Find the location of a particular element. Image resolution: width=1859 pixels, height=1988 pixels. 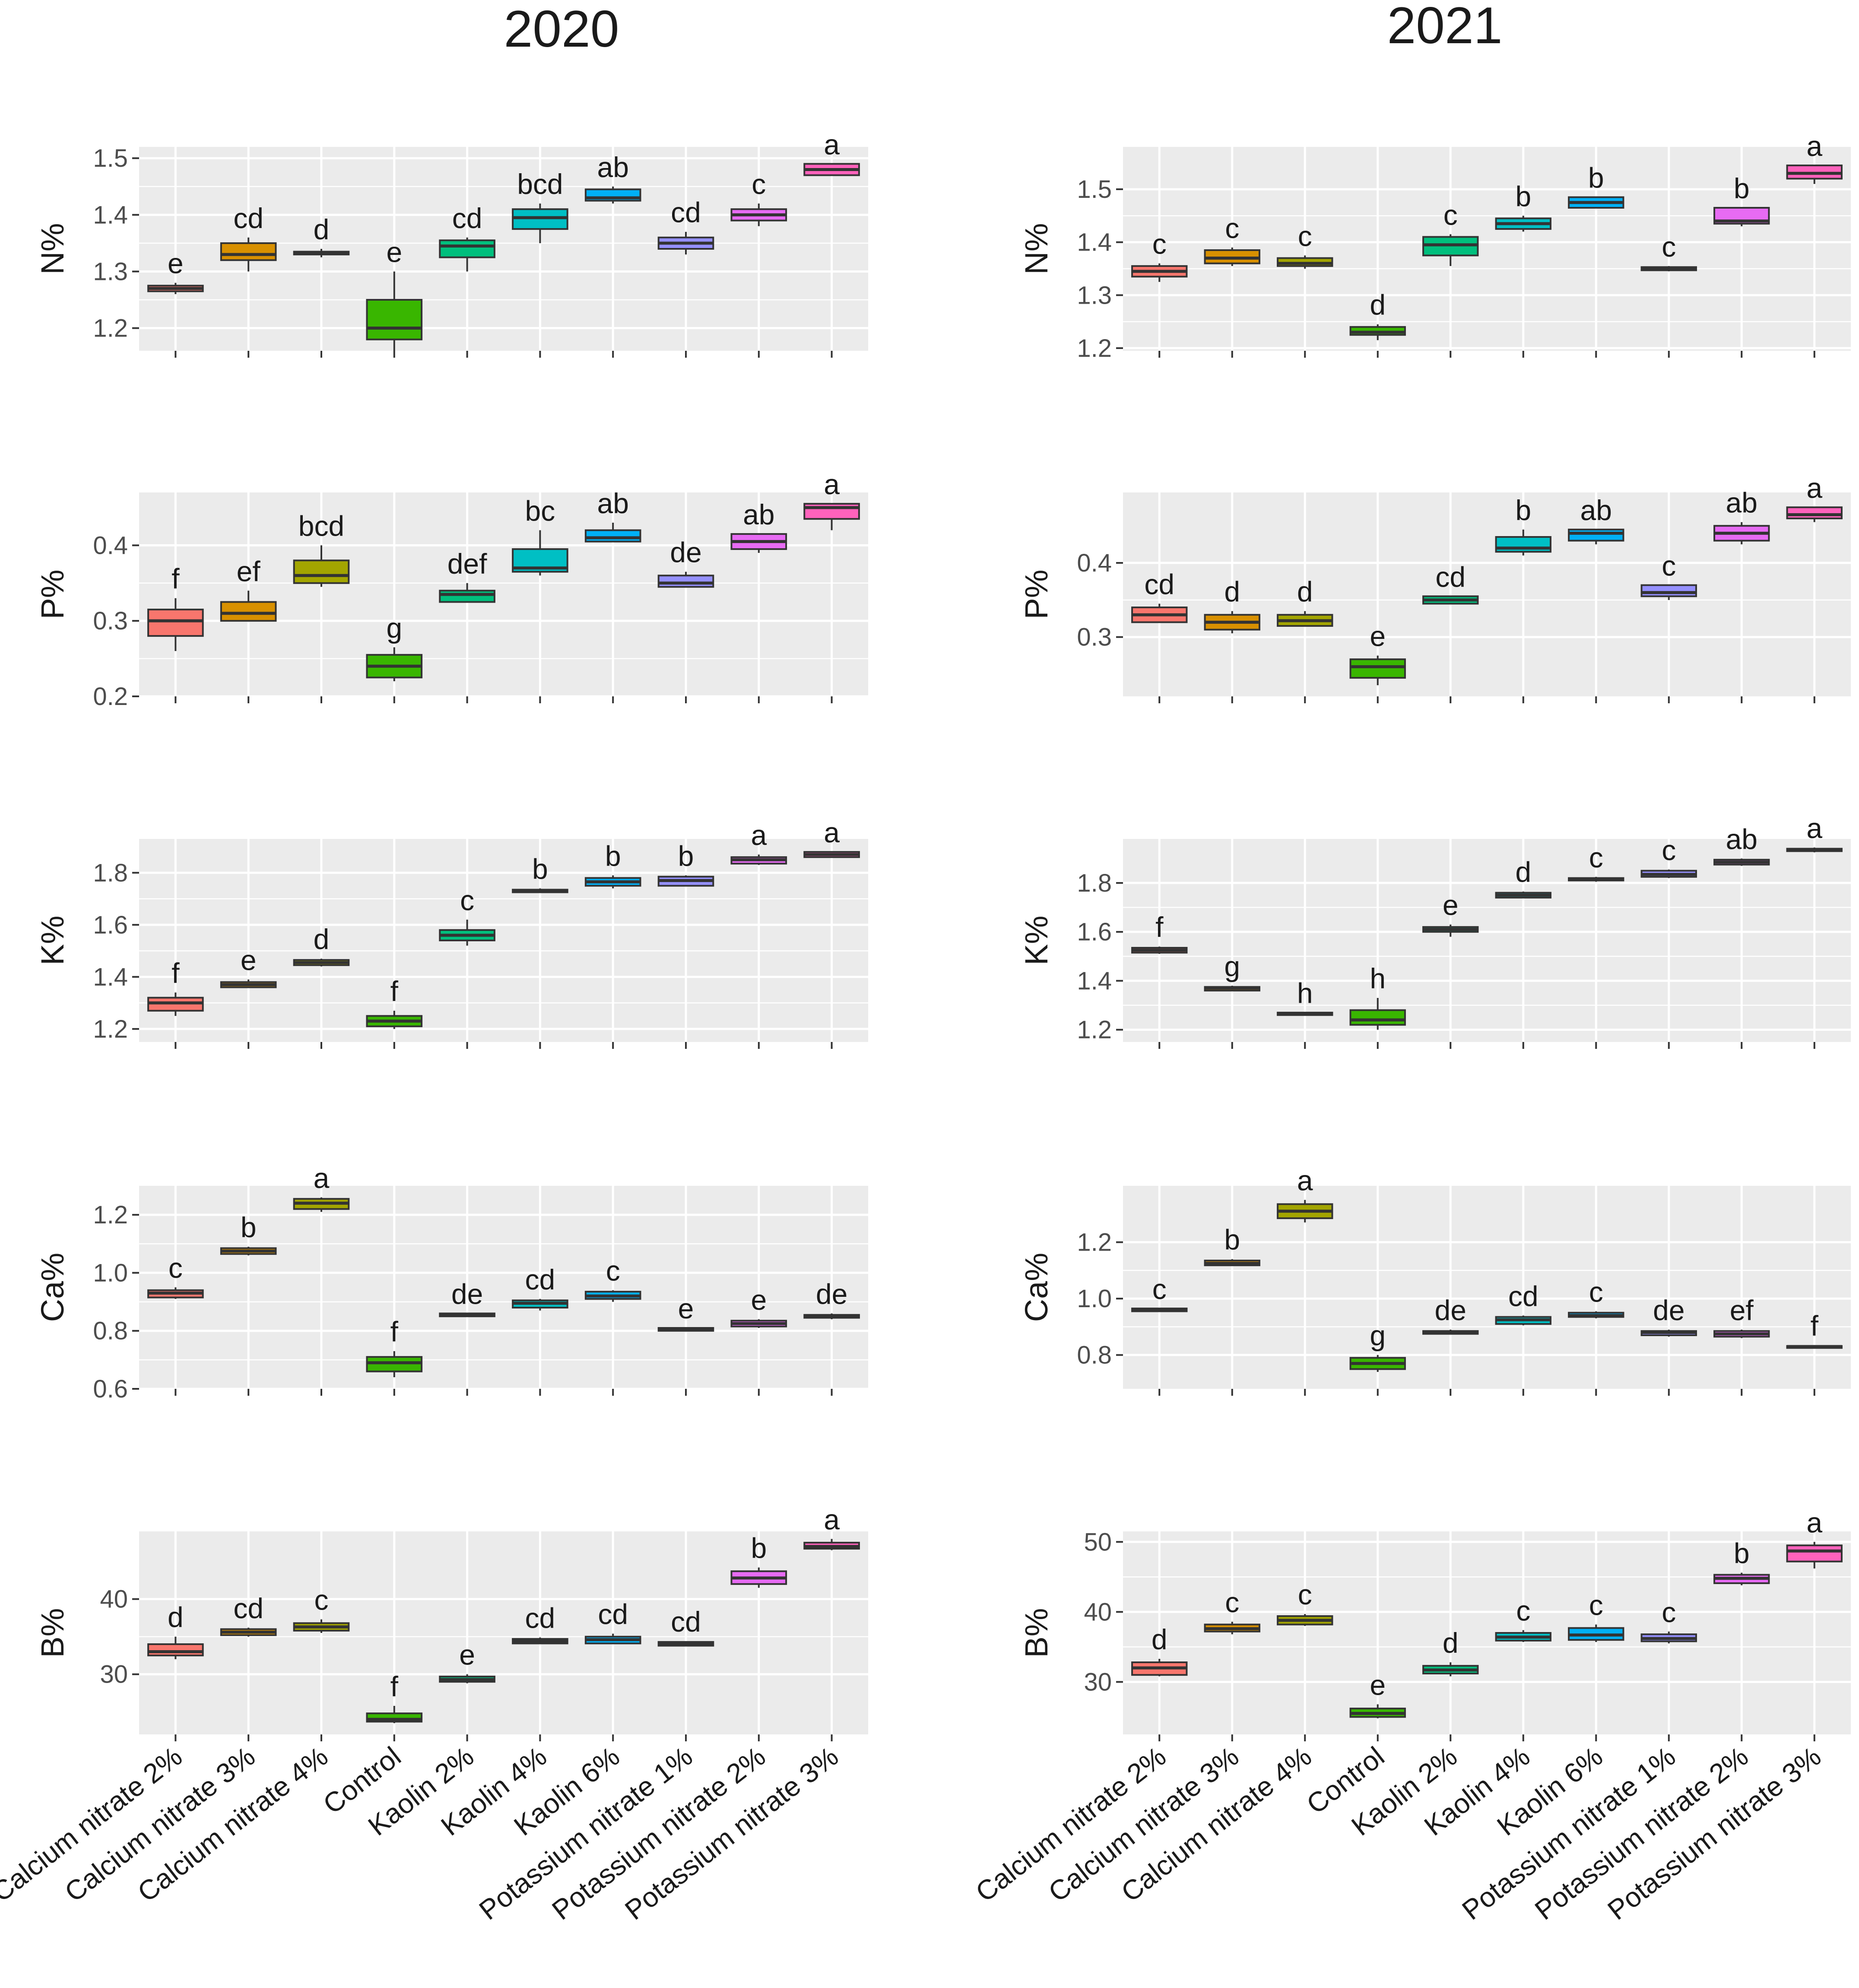

panel-2021-K-ytick-label: 1.4 is located at coordinates (1094, 981).